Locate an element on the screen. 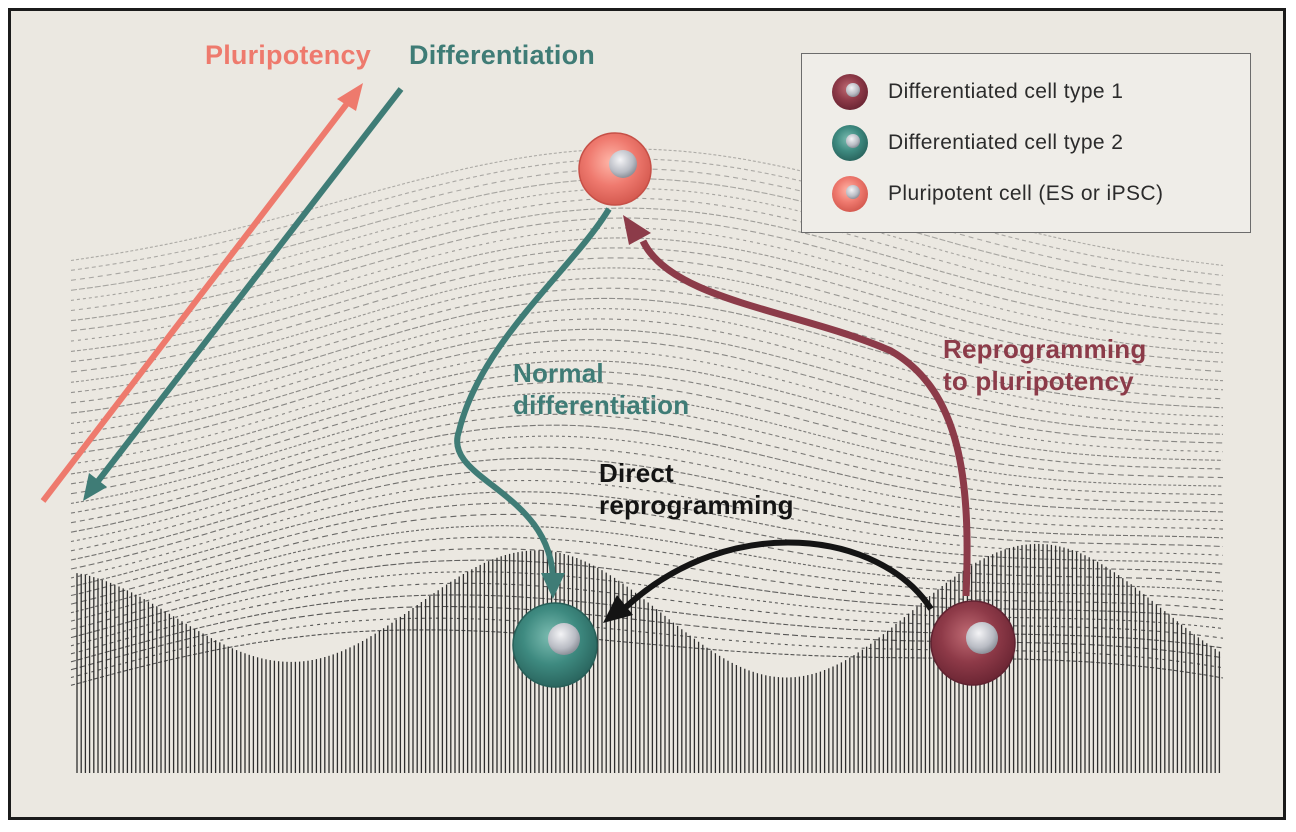 The height and width of the screenshot is (832, 1296). reprogramming-arrowhead is located at coordinates (637, 230).